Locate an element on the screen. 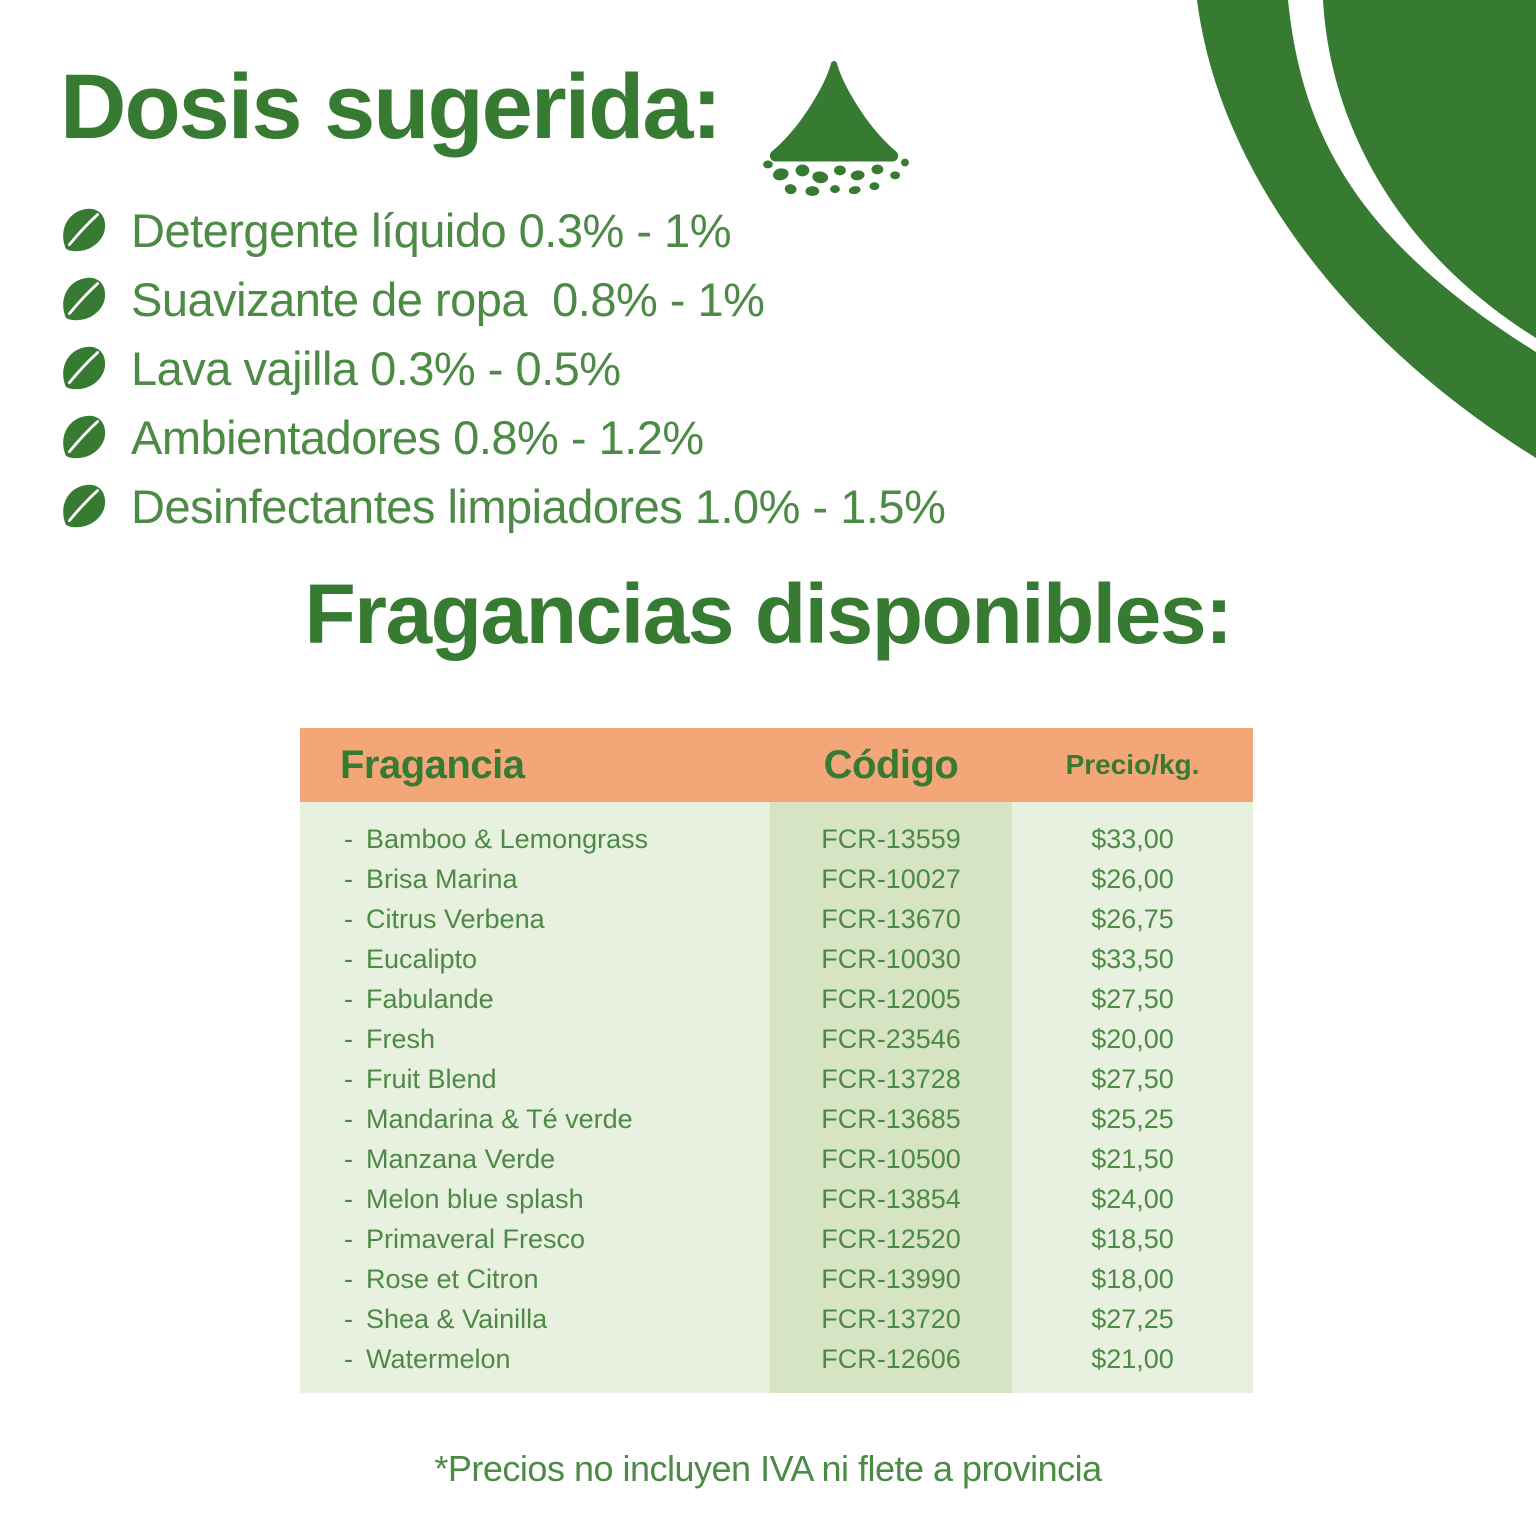 This screenshot has height=1536, width=1536. fragrance-cell: - Watermelon is located at coordinates (535, 1359).